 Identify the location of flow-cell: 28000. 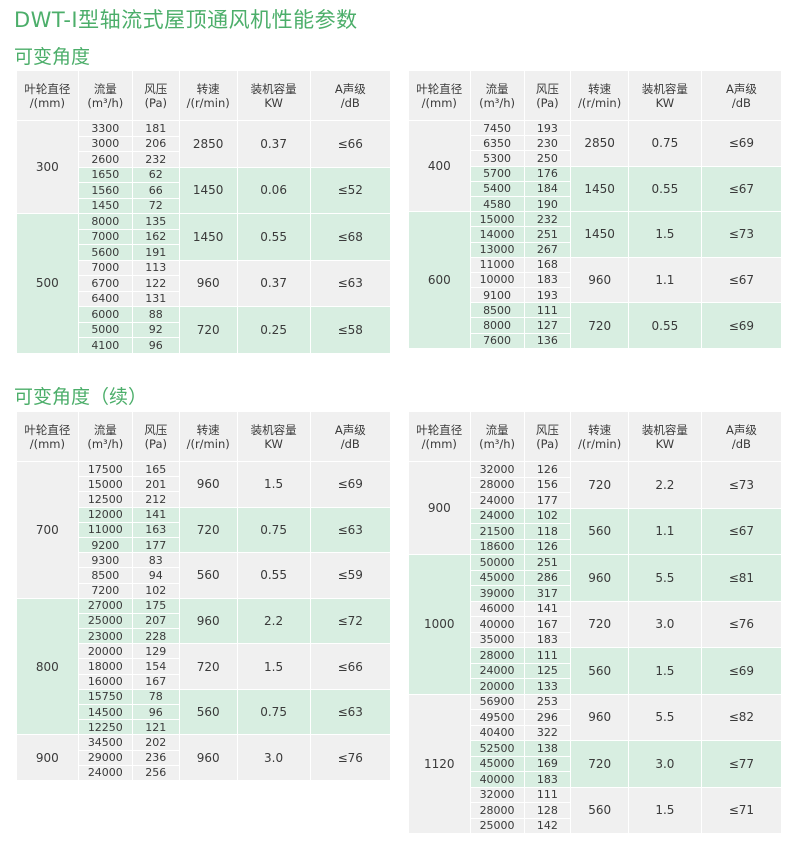
(497, 484).